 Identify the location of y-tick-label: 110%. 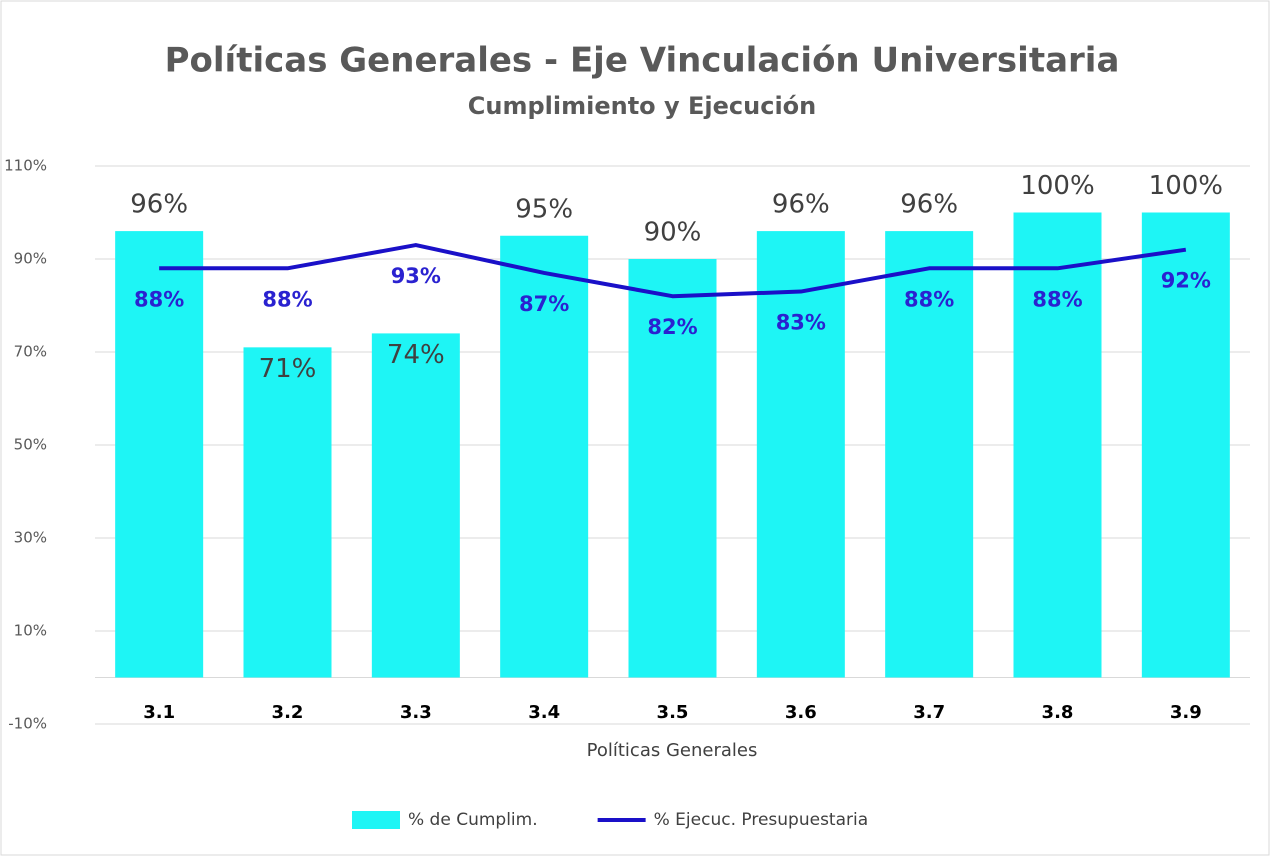
(25, 166).